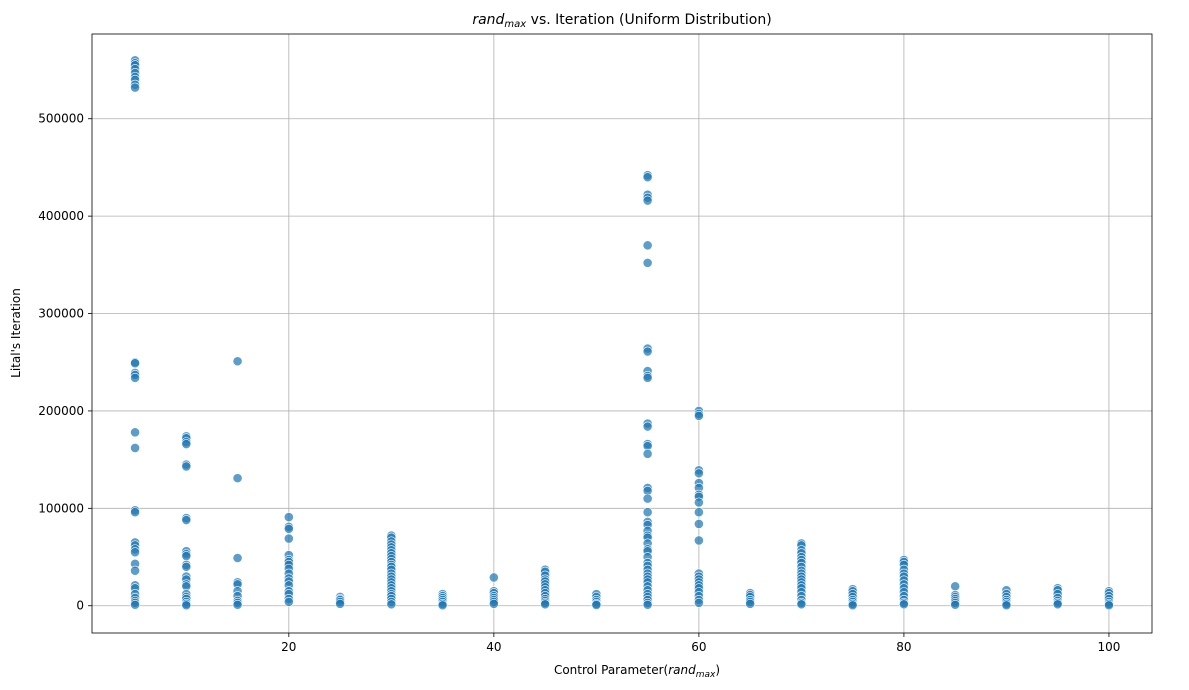 This screenshot has height=690, width=1189. Describe the element at coordinates (717, 670) in the screenshot. I see `x-axis-label-suffix: )` at that location.